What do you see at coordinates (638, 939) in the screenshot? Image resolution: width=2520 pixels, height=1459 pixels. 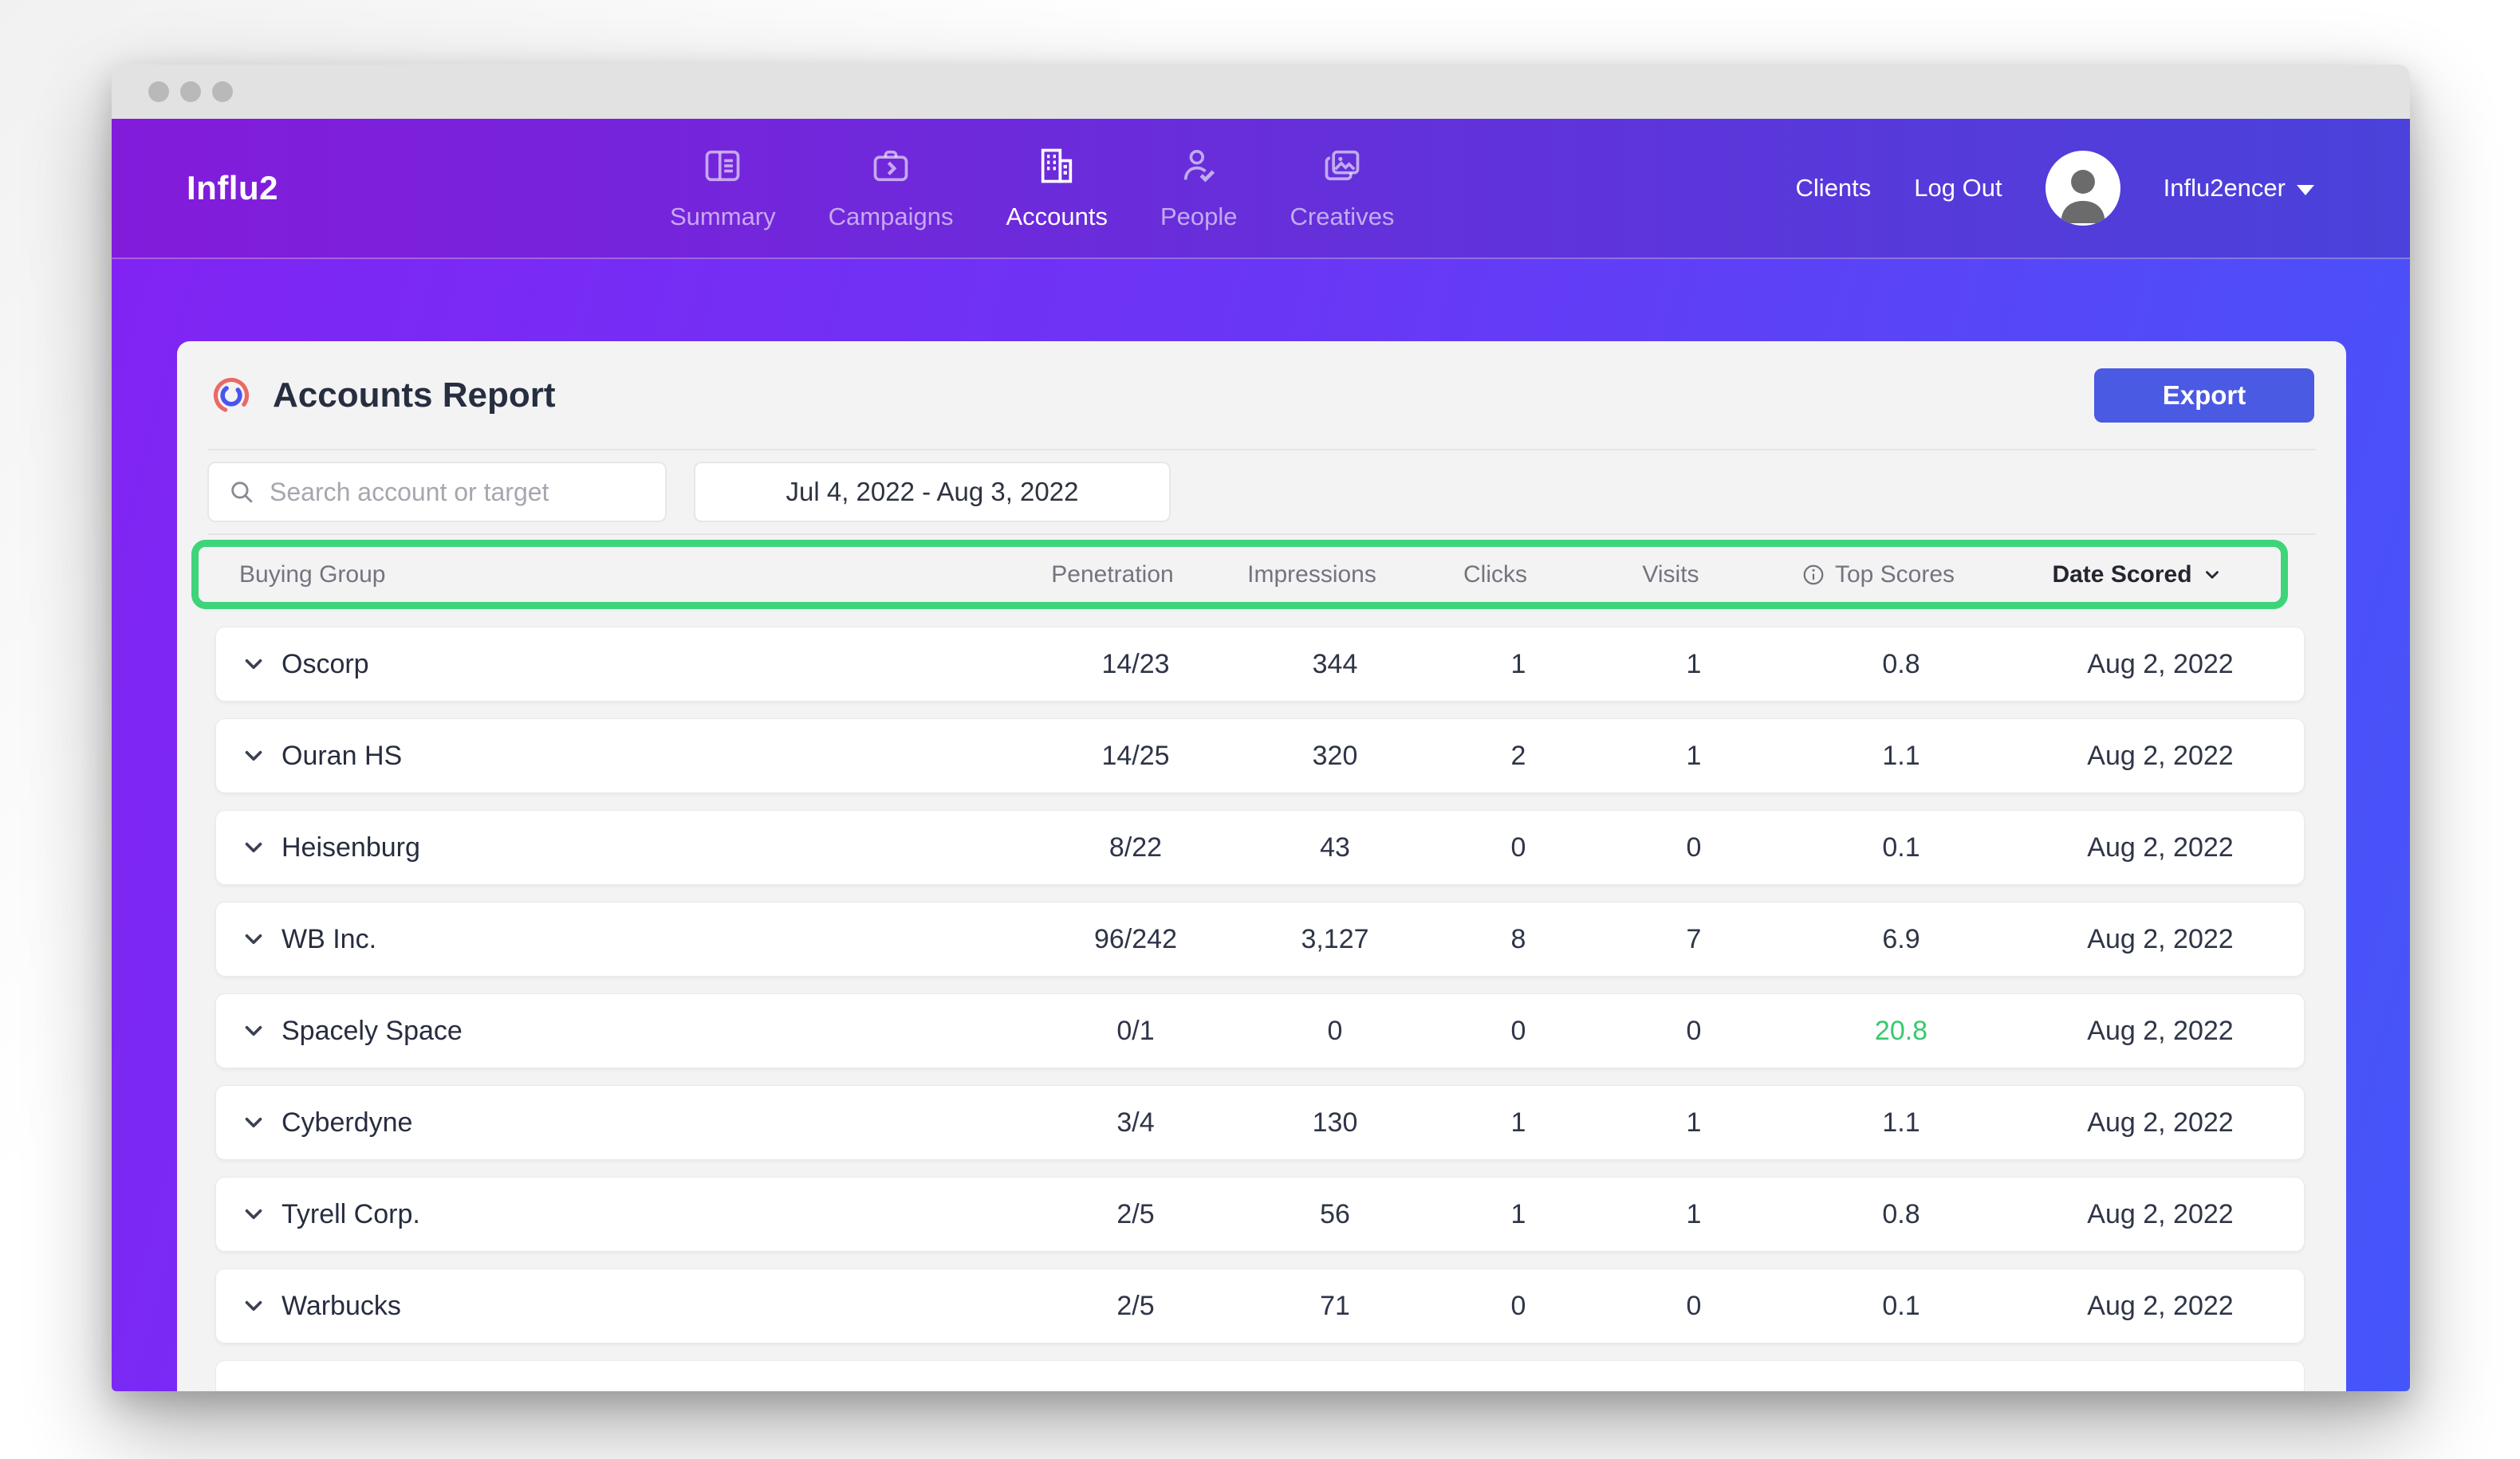 I see `buying-group-cell: WB Inc.` at bounding box center [638, 939].